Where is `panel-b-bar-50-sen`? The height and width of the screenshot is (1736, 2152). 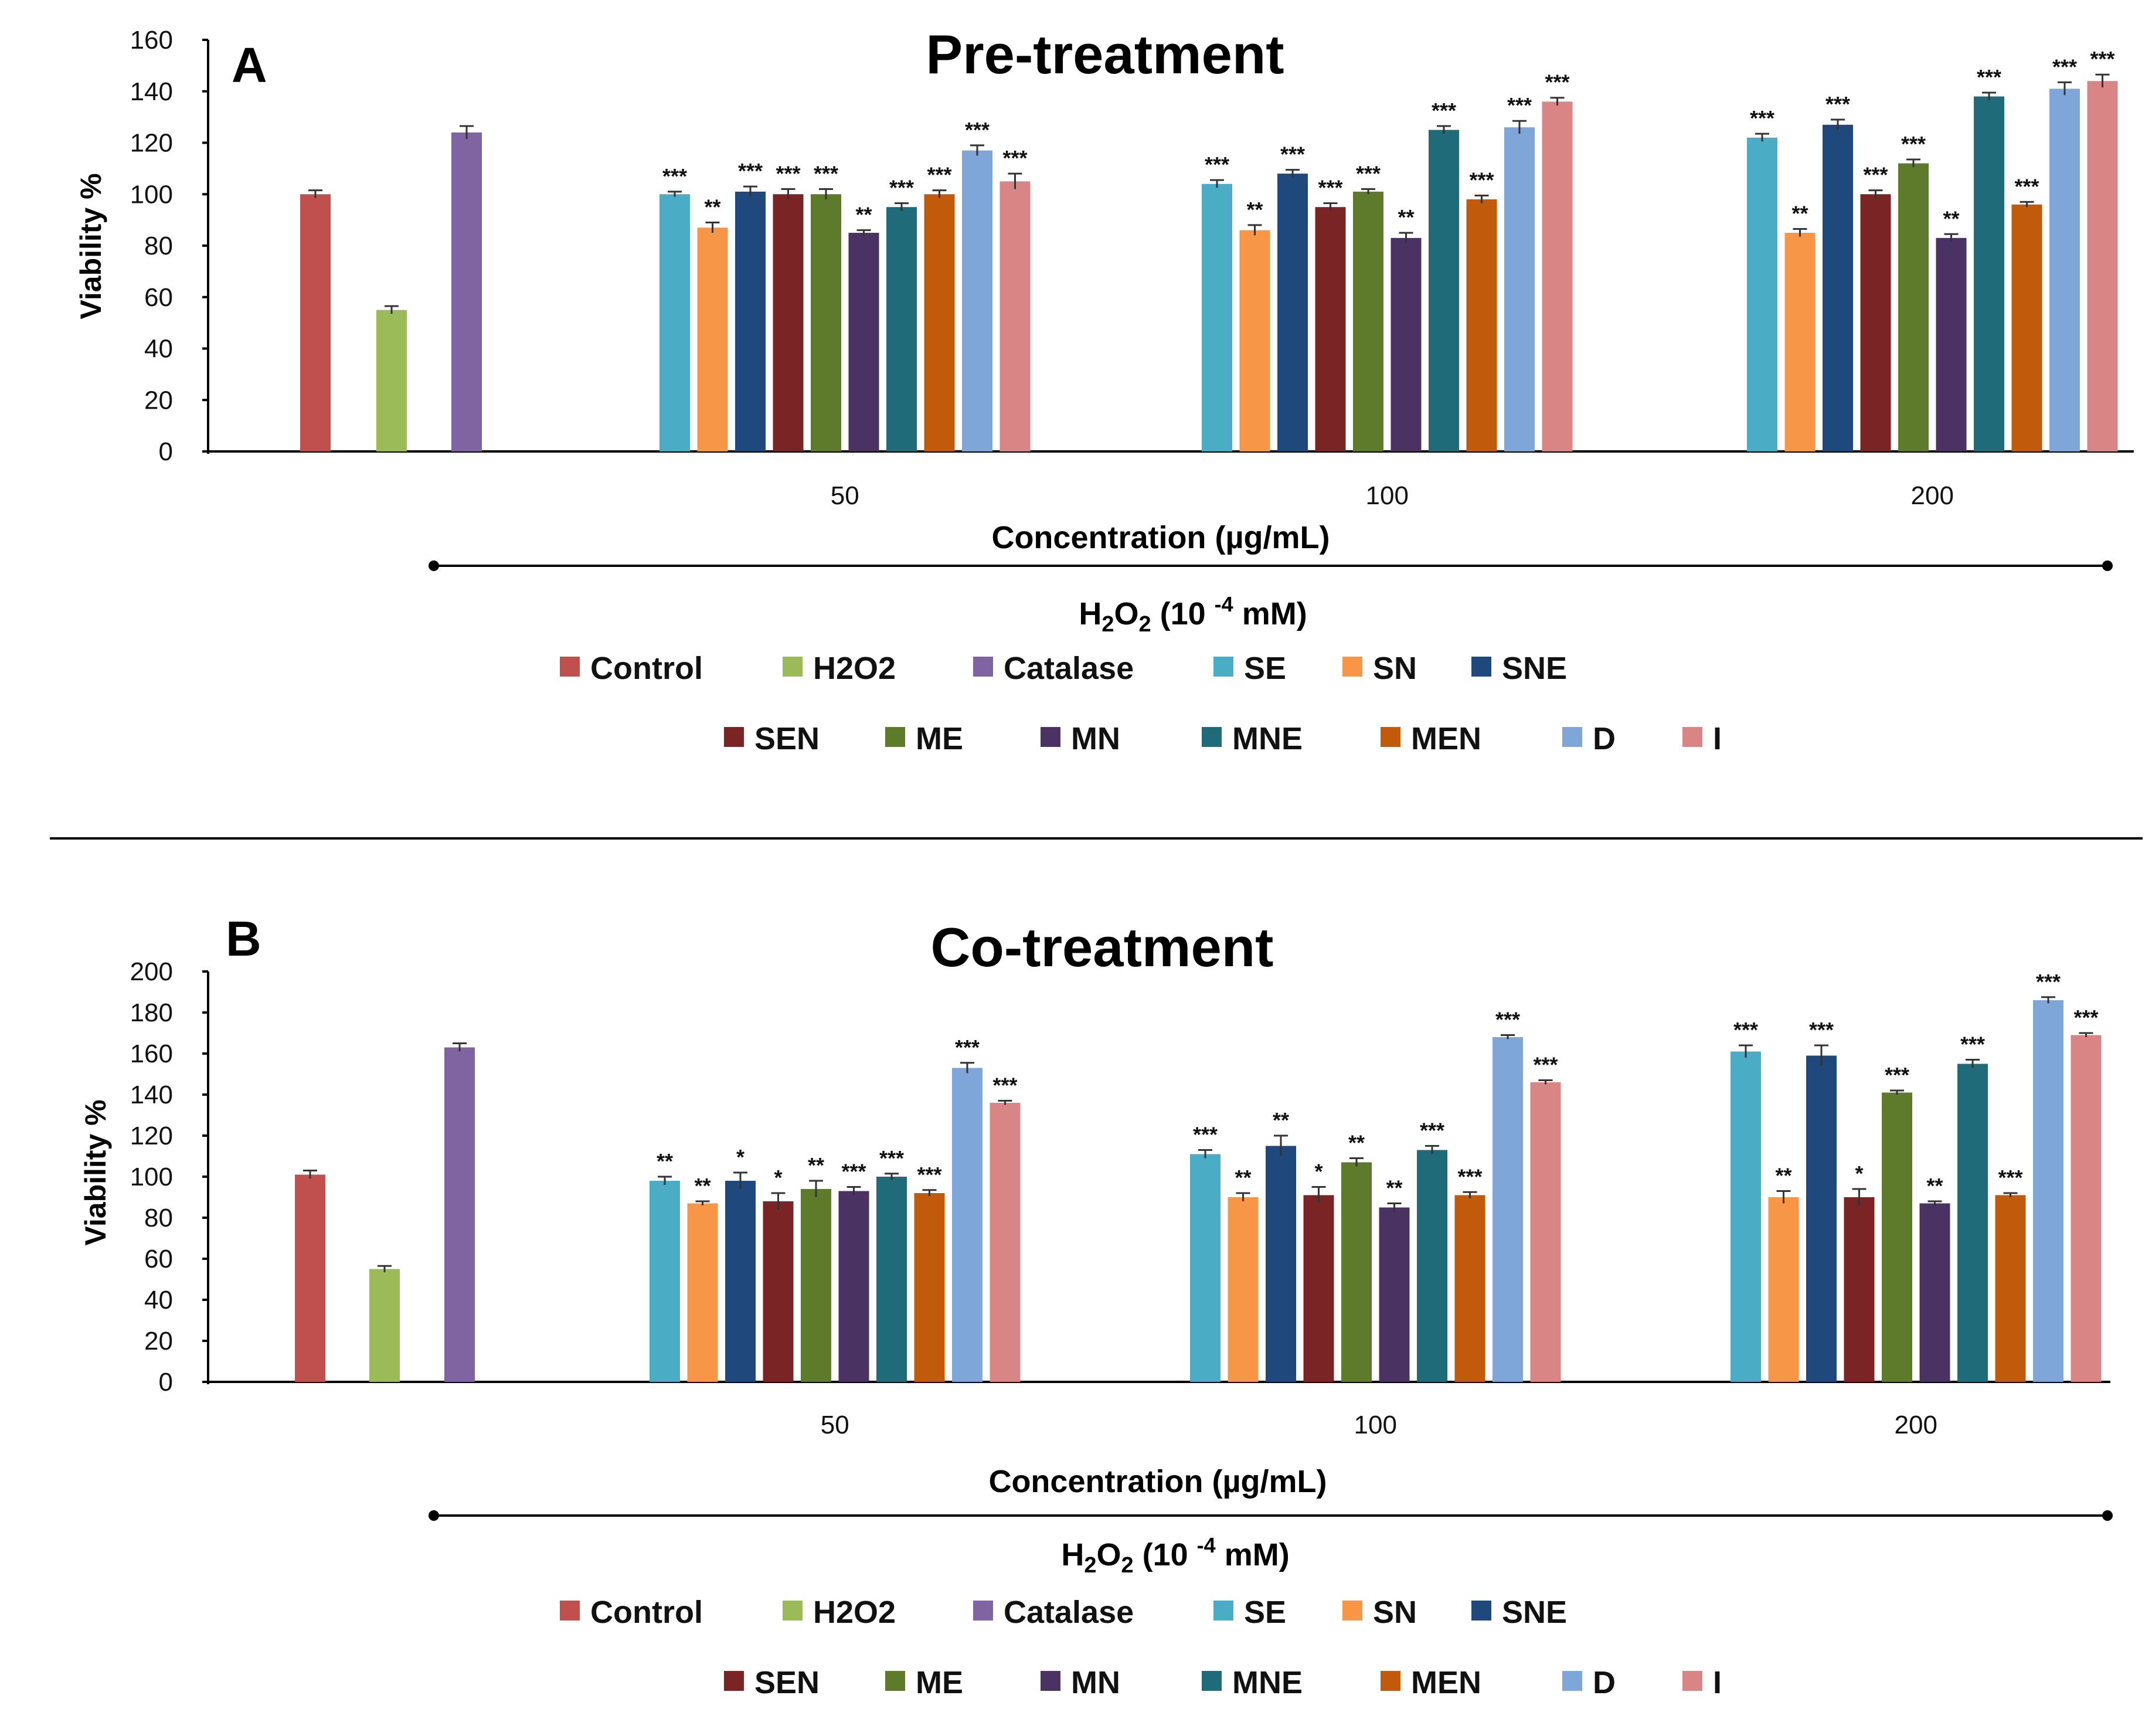 panel-b-bar-50-sen is located at coordinates (779, 1291).